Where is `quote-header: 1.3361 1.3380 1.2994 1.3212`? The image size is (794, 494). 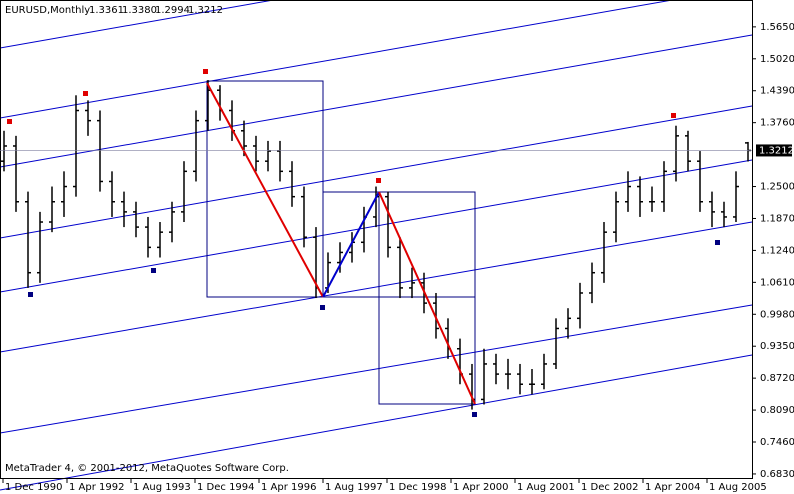 quote-header: 1.3361 1.3380 1.2994 1.3212 is located at coordinates (156, 10).